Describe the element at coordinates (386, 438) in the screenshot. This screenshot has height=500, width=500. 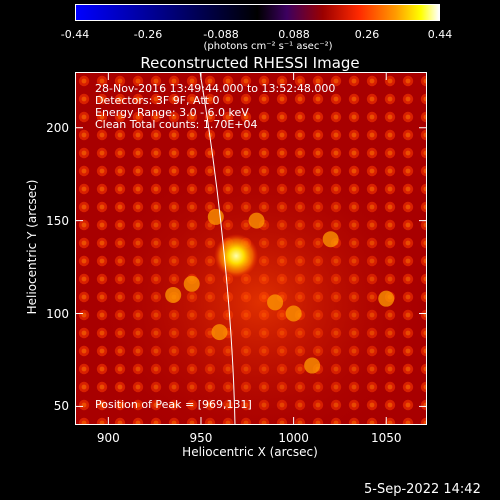
I see `x-tick-label: 1050` at that location.